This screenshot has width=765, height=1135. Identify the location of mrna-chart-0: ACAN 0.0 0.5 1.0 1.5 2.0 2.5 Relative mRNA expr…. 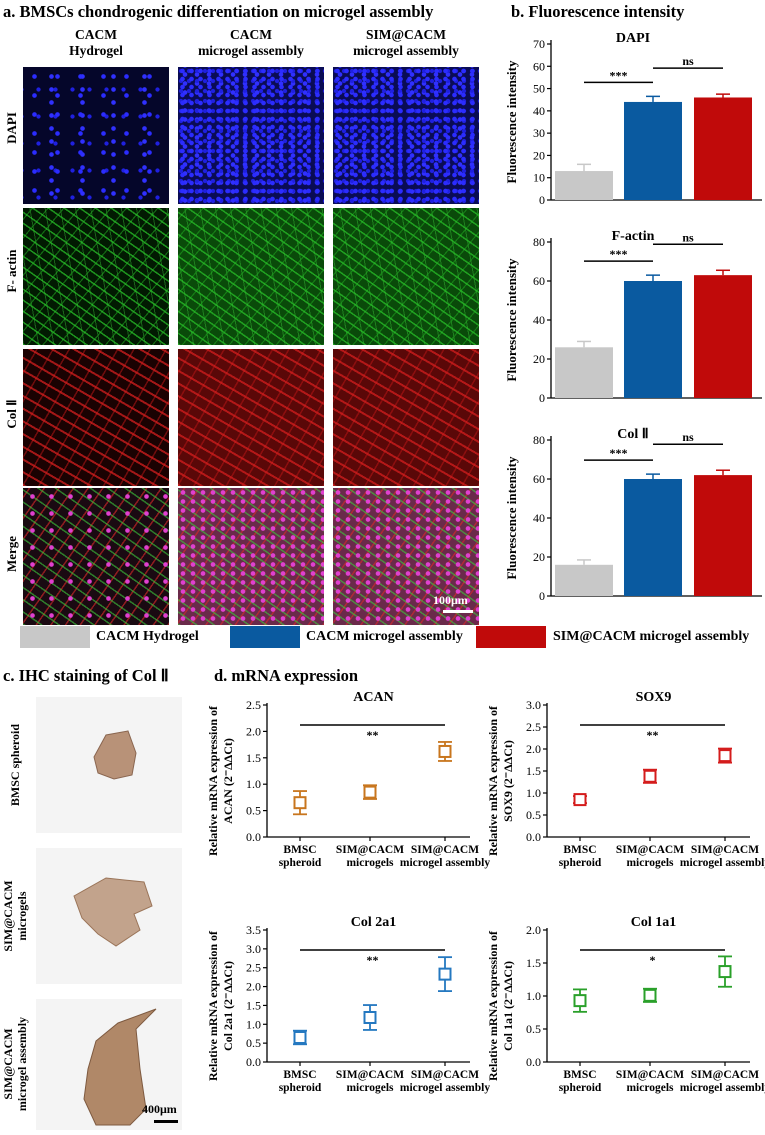
(348, 779).